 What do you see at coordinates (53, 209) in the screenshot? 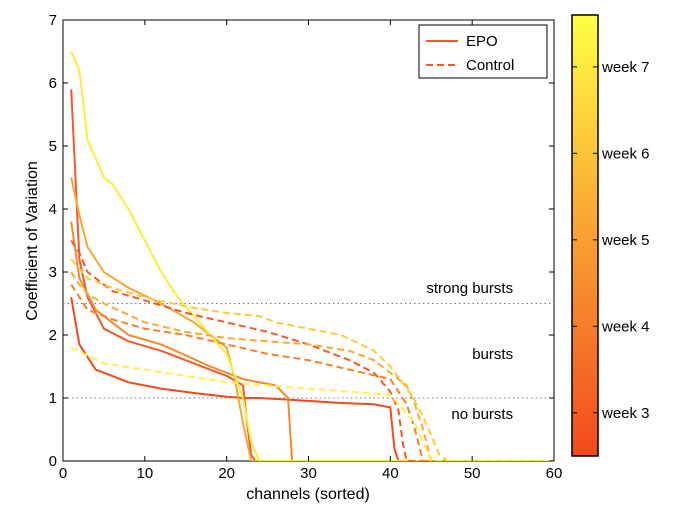
I see `y-tick-label-4: 4` at bounding box center [53, 209].